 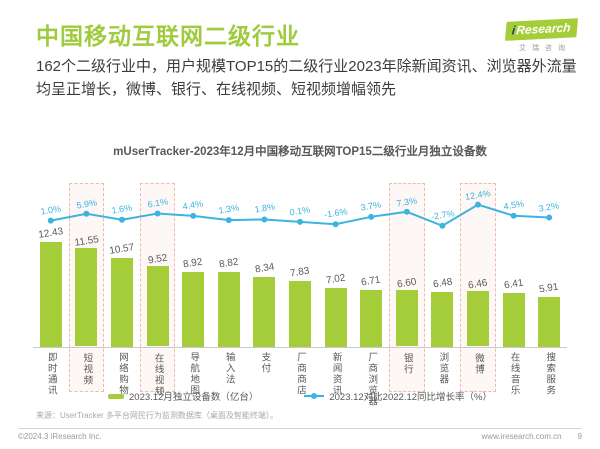 What do you see at coordinates (265, 363) in the screenshot?
I see `category-label: 支付` at bounding box center [265, 363].